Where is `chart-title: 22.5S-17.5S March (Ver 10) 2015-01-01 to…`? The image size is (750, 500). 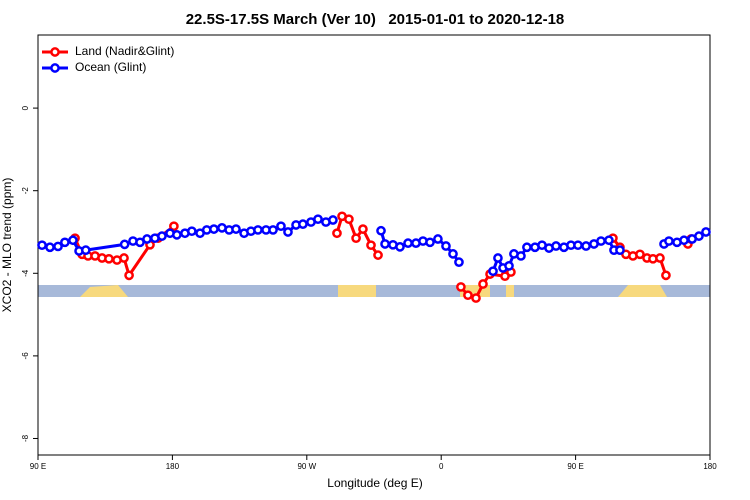
chart-title: 22.5S-17.5S March (Ver 10) 2015-01-01 to… is located at coordinates (375, 19).